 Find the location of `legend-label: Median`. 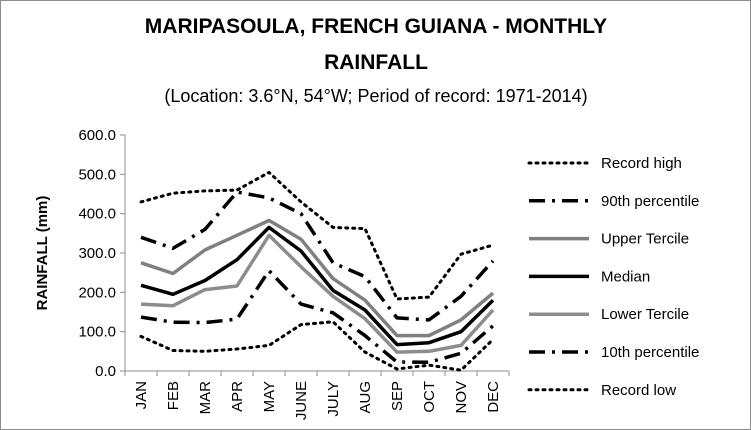

legend-label: Median is located at coordinates (625, 276).